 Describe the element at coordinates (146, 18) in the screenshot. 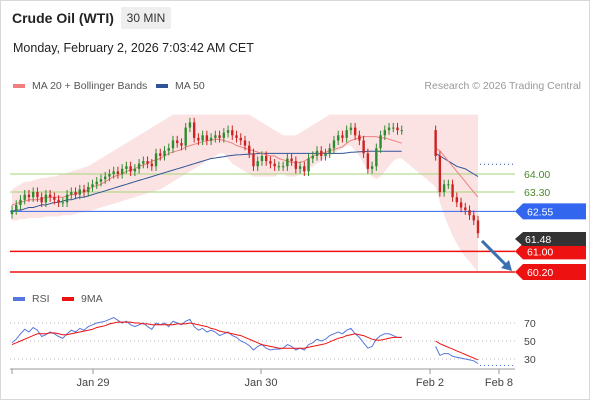

I see `timeframe-badge: 30 MIN` at that location.